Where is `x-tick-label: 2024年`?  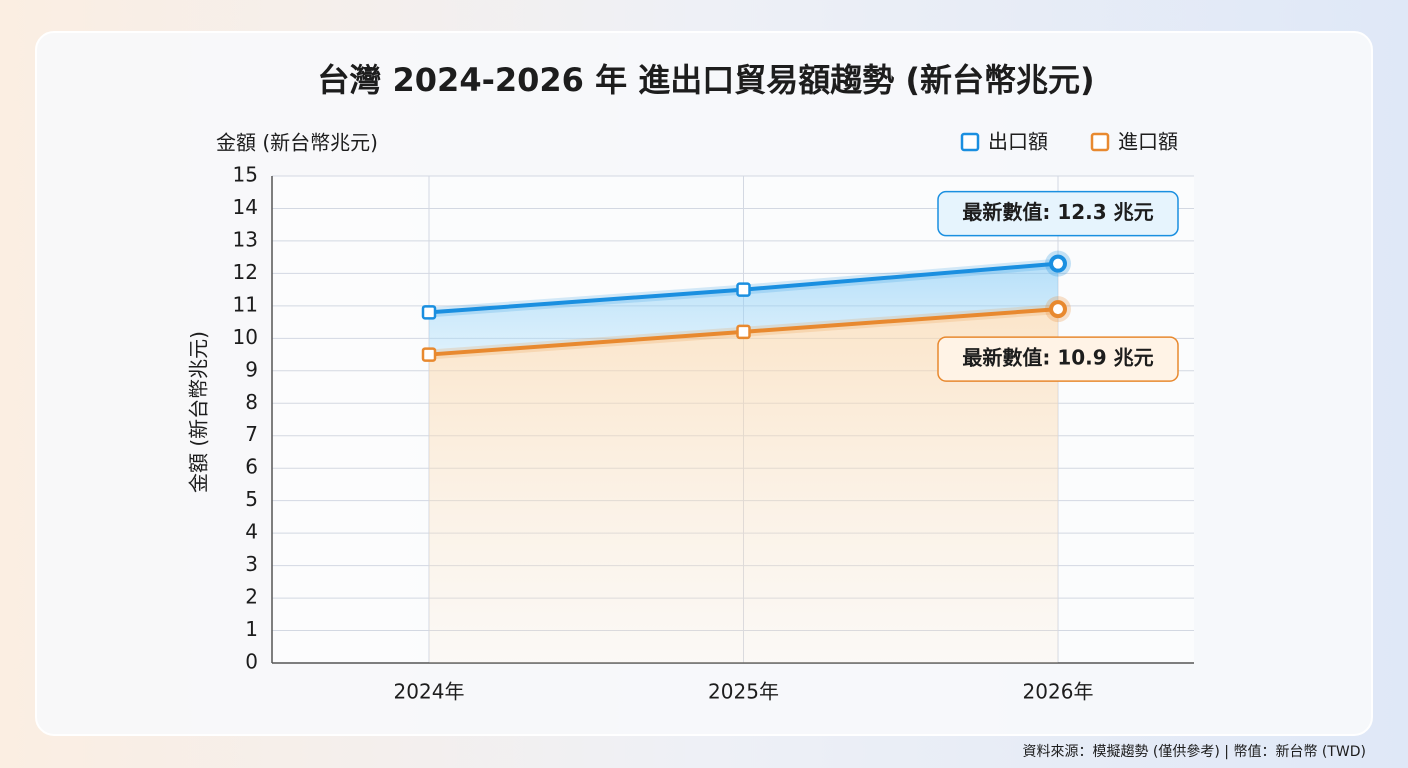
x-tick-label: 2024年 is located at coordinates (429, 692).